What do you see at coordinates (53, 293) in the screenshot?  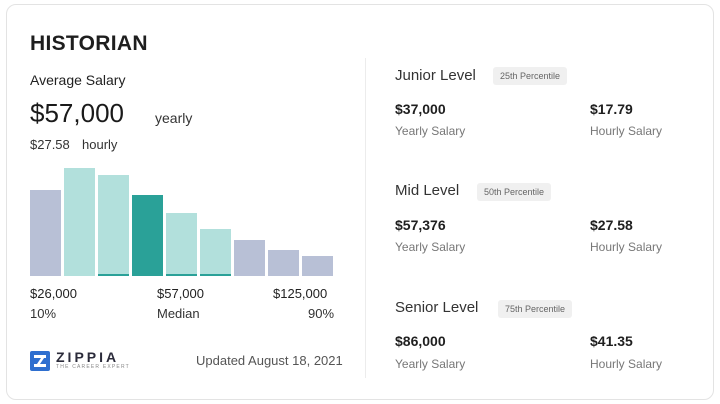 I see `axis-min-label: $26,000` at bounding box center [53, 293].